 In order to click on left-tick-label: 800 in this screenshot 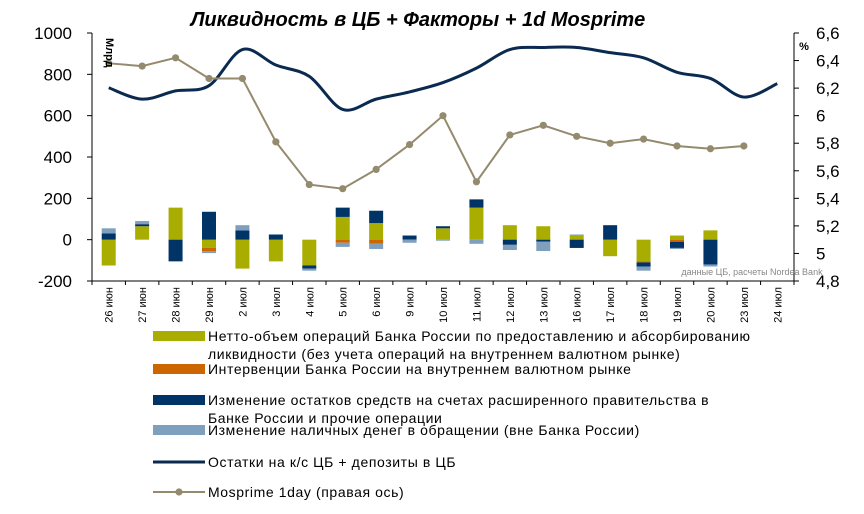, I will do `click(58, 74)`.